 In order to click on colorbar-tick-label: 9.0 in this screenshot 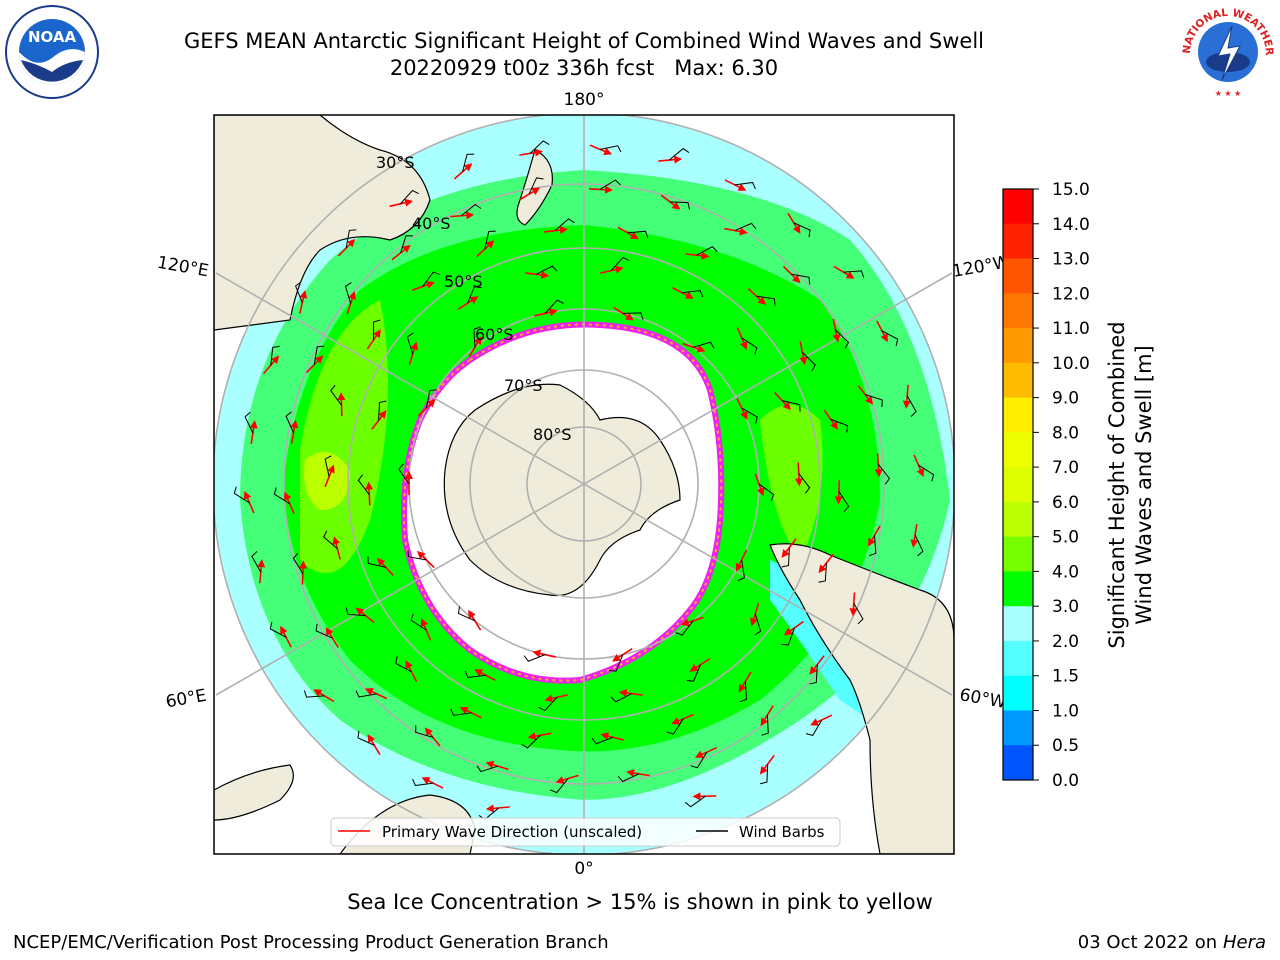, I will do `click(1065, 399)`.